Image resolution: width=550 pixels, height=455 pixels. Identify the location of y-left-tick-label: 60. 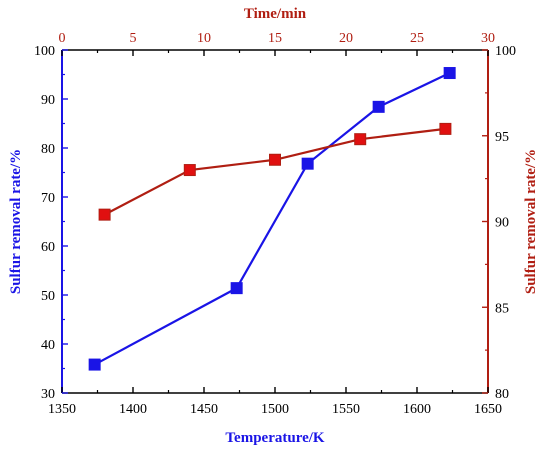
(48, 247).